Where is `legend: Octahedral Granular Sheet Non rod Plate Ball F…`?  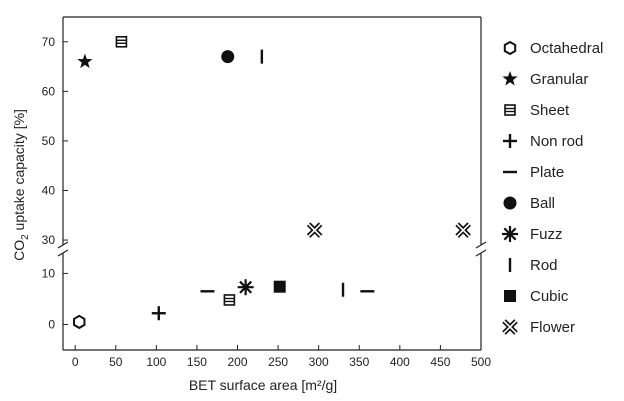
legend: Octahedral Granular Sheet Non rod Plate Ball F… is located at coordinates (552, 188).